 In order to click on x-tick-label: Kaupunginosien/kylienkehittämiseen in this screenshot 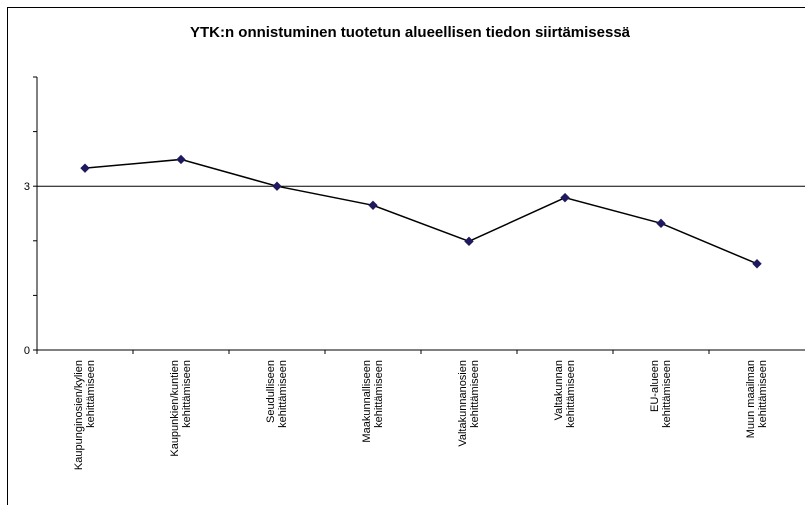, I will do `click(85, 415)`.